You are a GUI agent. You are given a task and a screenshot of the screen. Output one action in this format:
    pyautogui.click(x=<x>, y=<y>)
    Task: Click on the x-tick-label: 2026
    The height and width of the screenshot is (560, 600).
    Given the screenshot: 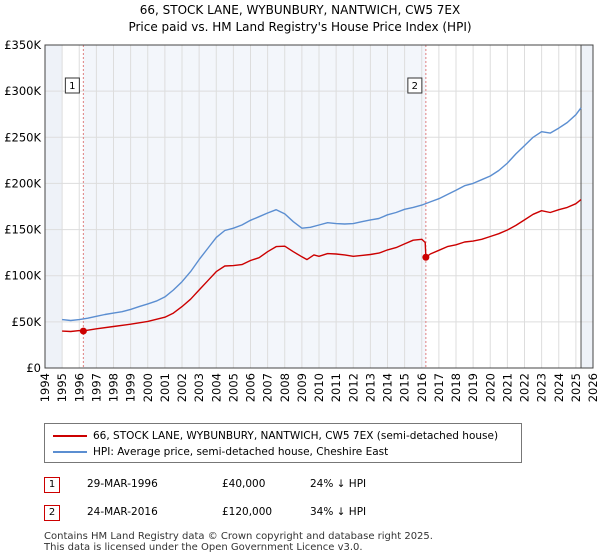 What is the action you would take?
    pyautogui.click(x=593, y=387)
    